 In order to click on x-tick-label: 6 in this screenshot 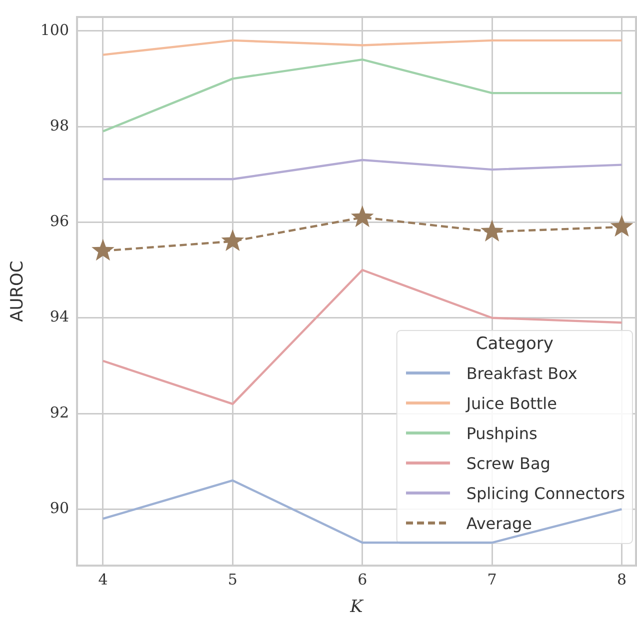, I will do `click(363, 579)`.